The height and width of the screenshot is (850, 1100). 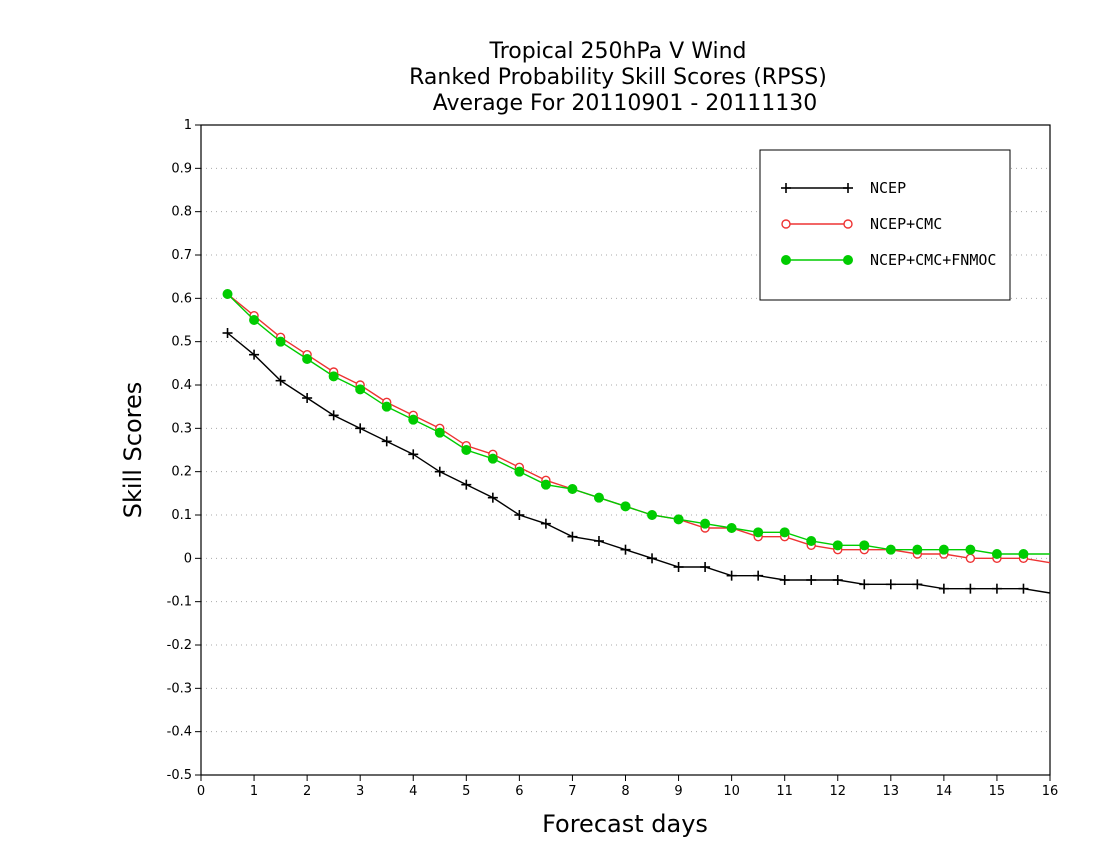 What do you see at coordinates (307, 791) in the screenshot?
I see `x-tick-label: 2` at bounding box center [307, 791].